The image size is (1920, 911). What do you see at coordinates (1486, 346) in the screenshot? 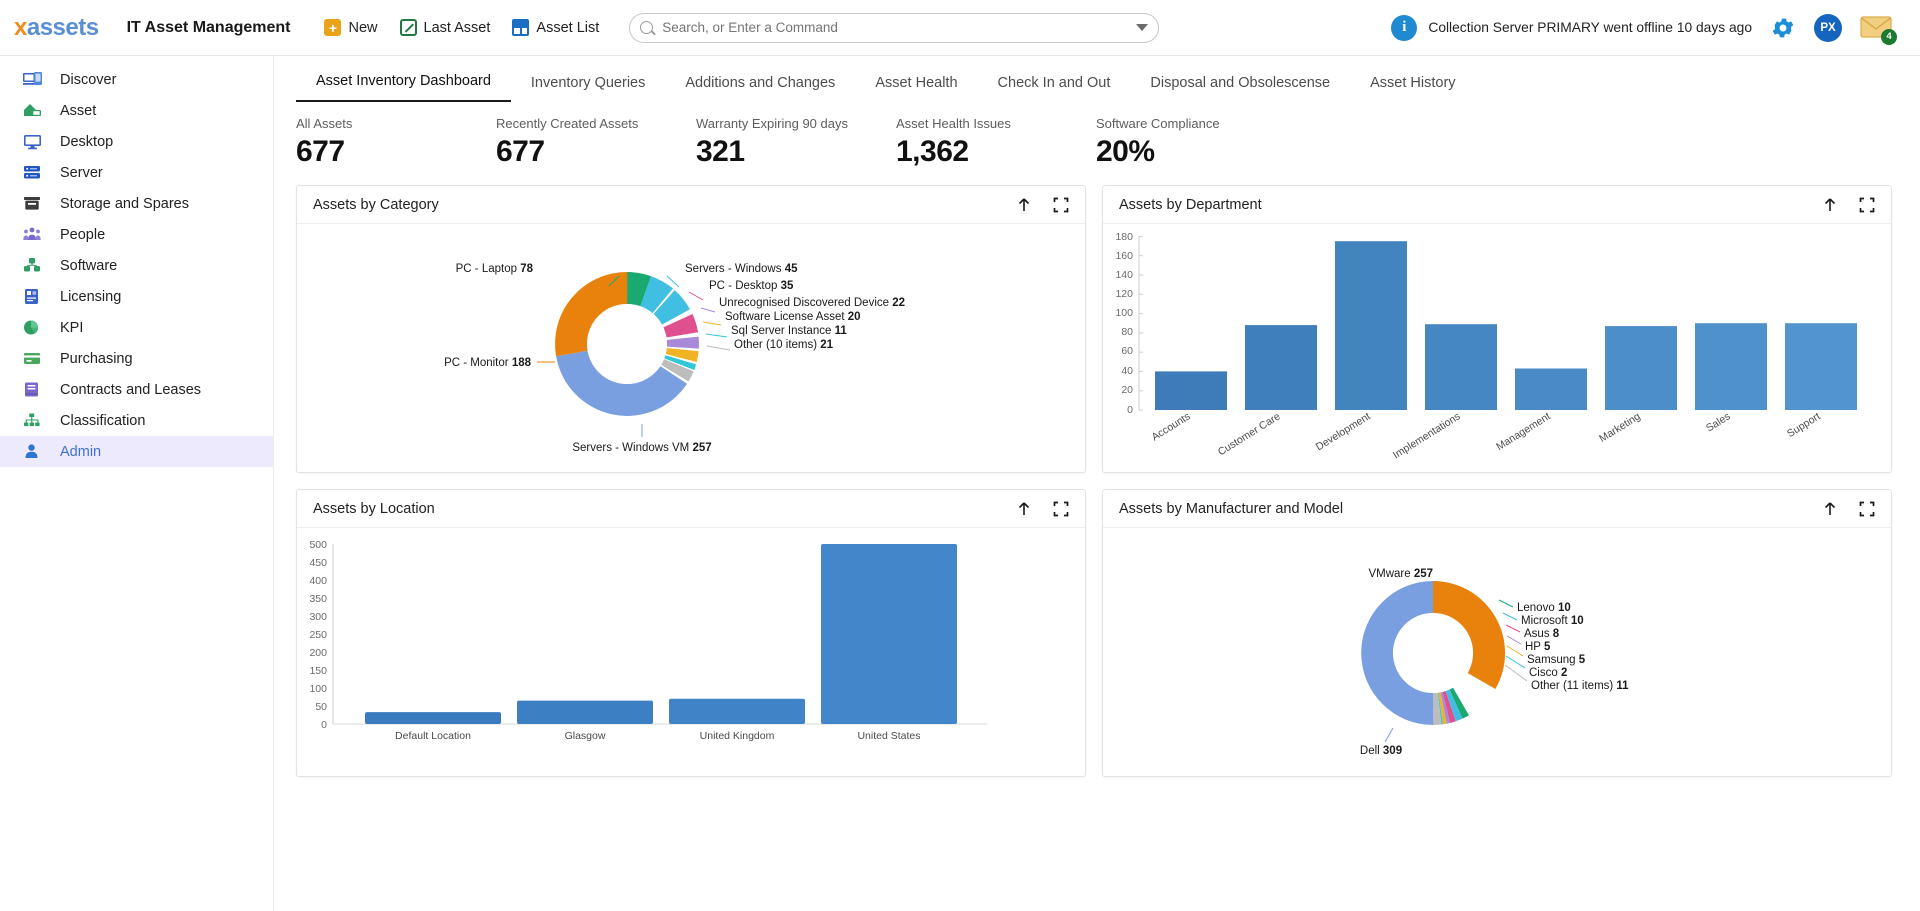
I see `bar-chart-assets-by-department: 180 160 140 120 100 80 60 40 20 0` at bounding box center [1486, 346].